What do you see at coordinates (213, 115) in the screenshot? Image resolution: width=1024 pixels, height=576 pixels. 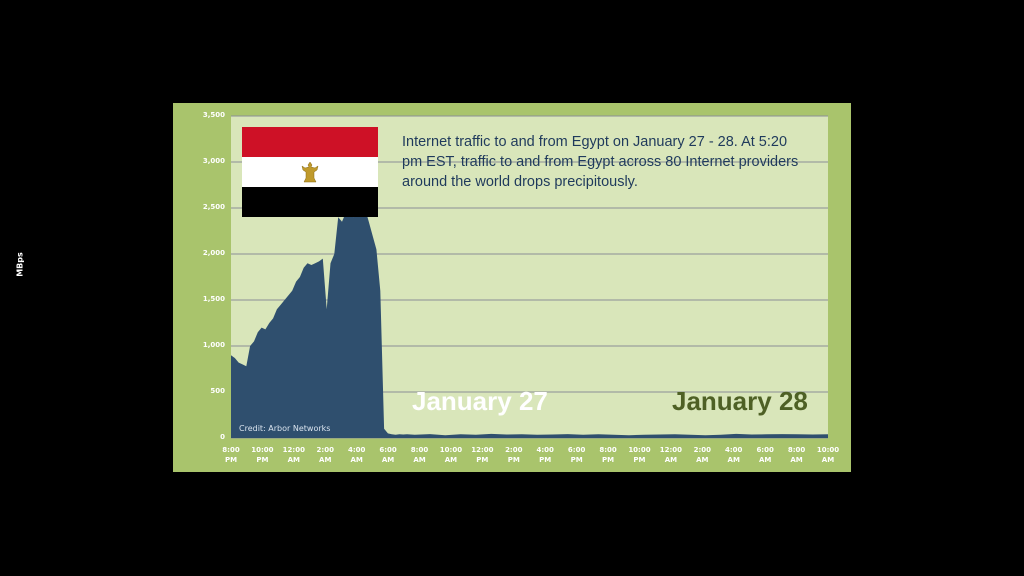 I see `y-tick-label: 3,500` at bounding box center [213, 115].